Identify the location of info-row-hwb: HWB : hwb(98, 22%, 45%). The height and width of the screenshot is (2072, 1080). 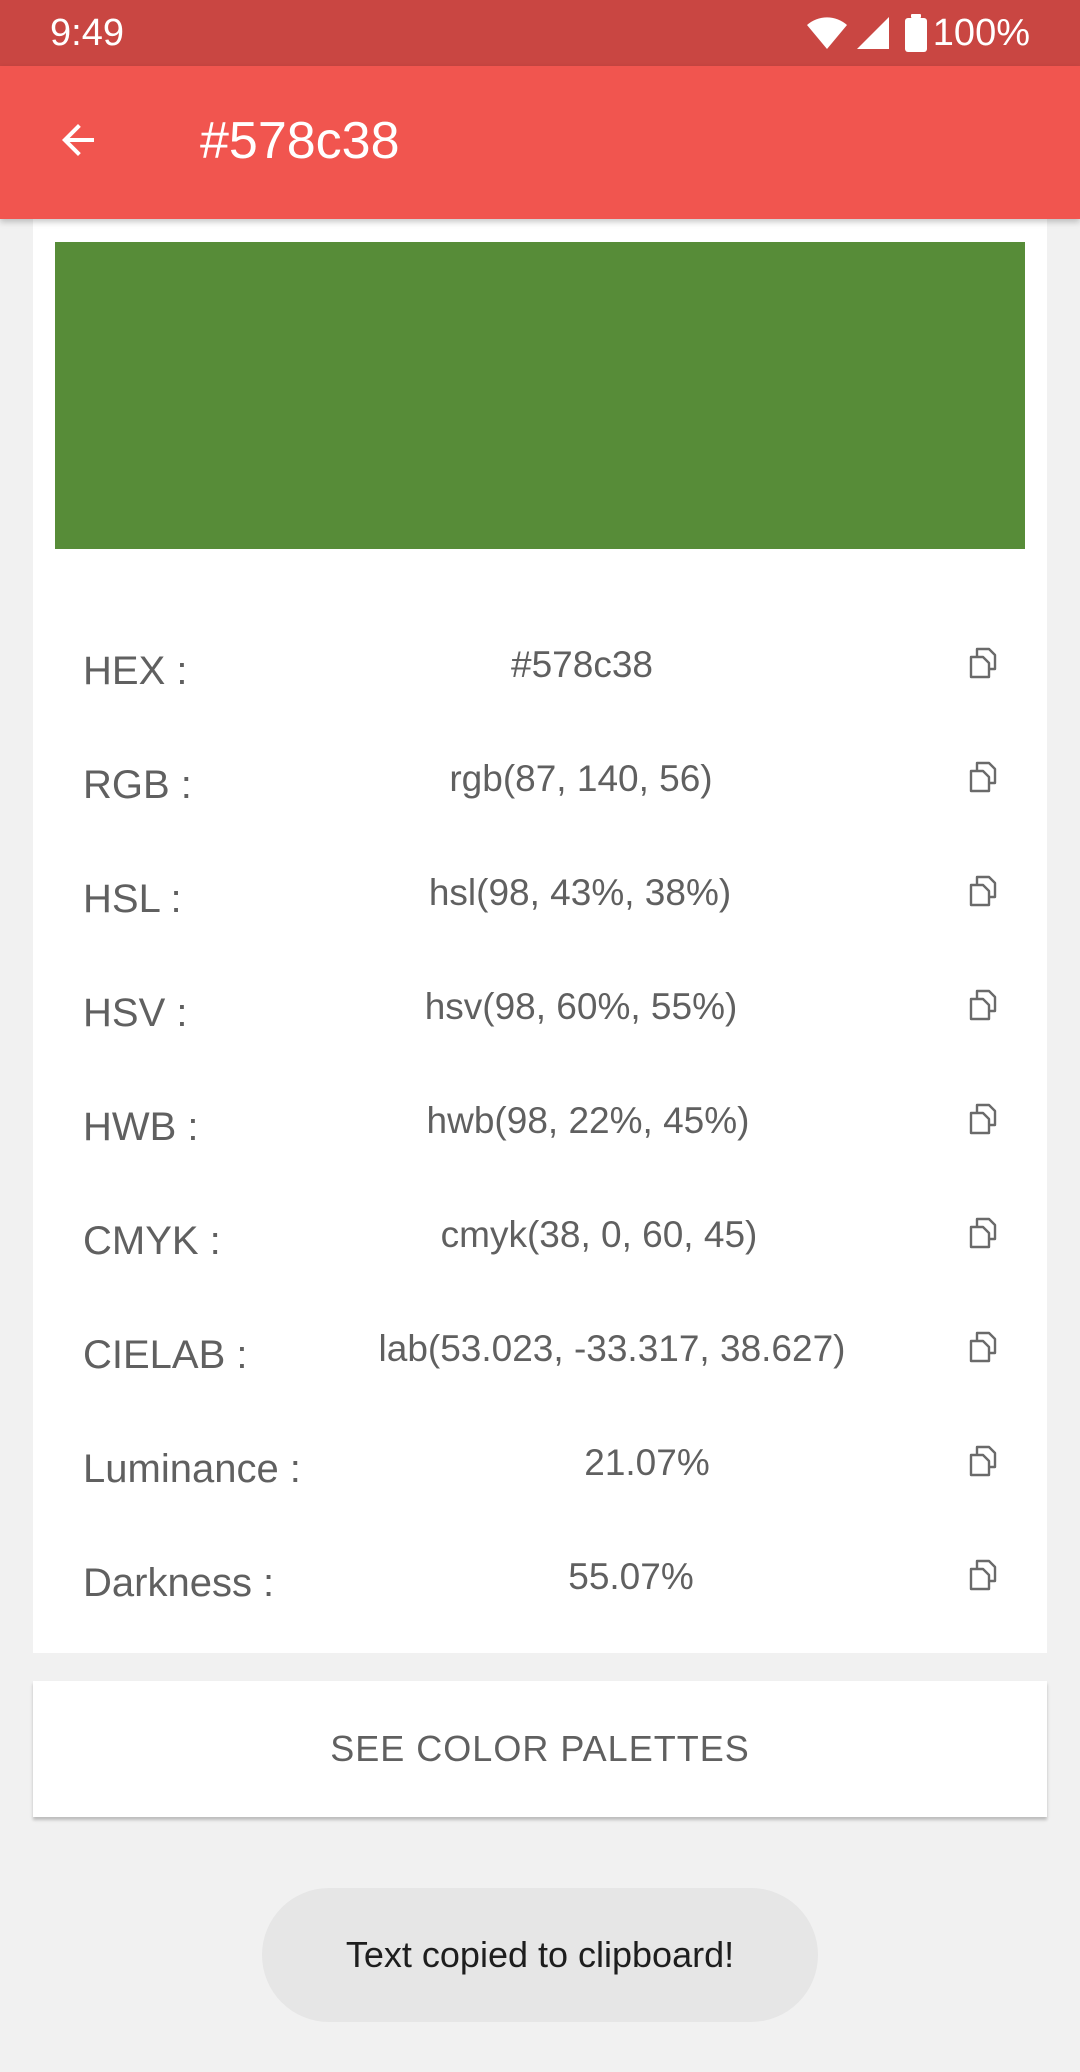
(540, 1128).